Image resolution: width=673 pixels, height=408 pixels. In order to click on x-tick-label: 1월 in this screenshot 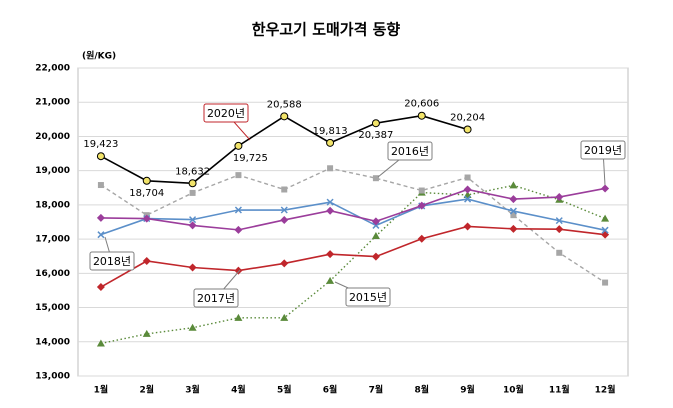, I will do `click(101, 390)`.